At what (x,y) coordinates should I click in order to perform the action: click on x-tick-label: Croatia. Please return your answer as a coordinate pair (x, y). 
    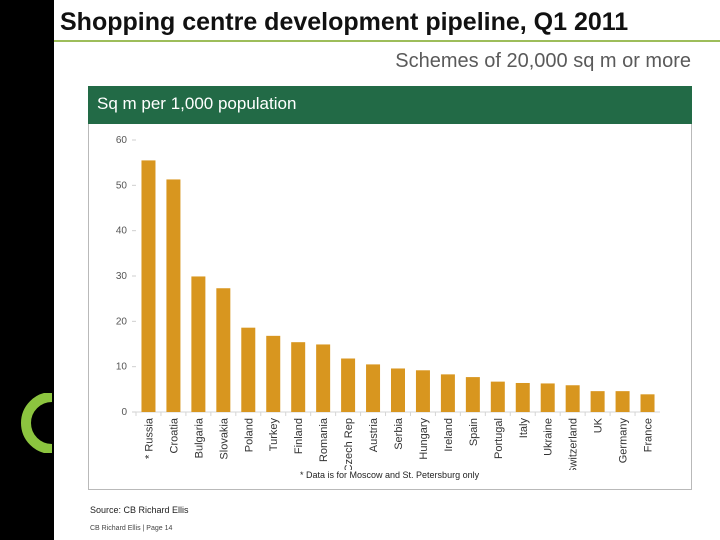
    Looking at the image, I should click on (174, 435).